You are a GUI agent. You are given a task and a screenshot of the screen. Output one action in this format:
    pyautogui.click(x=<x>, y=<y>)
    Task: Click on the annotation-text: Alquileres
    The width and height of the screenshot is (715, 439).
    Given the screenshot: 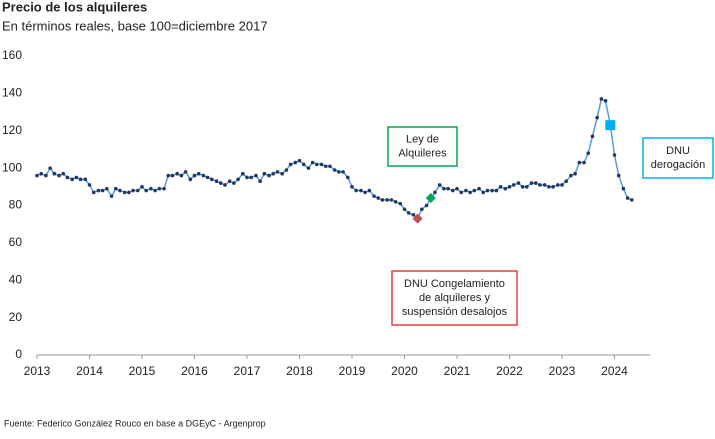 What is the action you would take?
    pyautogui.click(x=422, y=153)
    